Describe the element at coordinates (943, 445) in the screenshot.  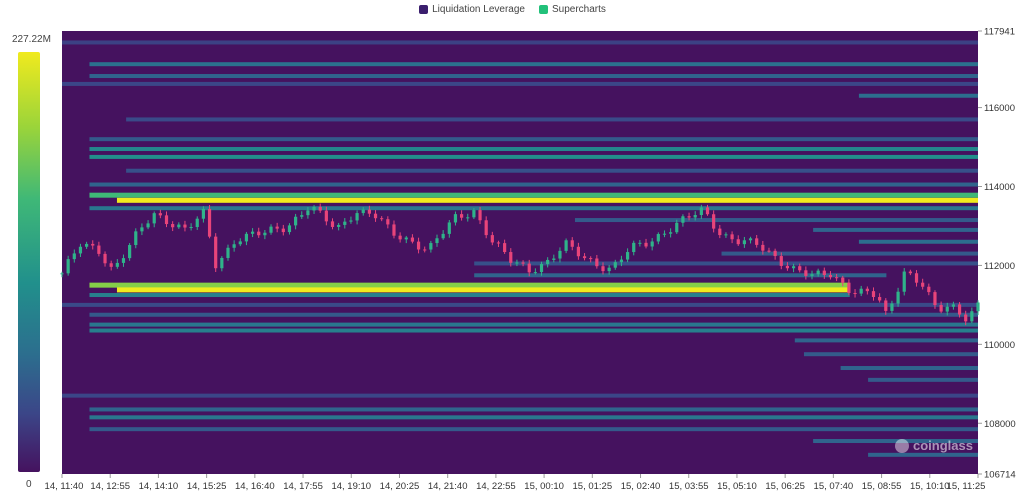
I see `watermark-text: coinglass` at that location.